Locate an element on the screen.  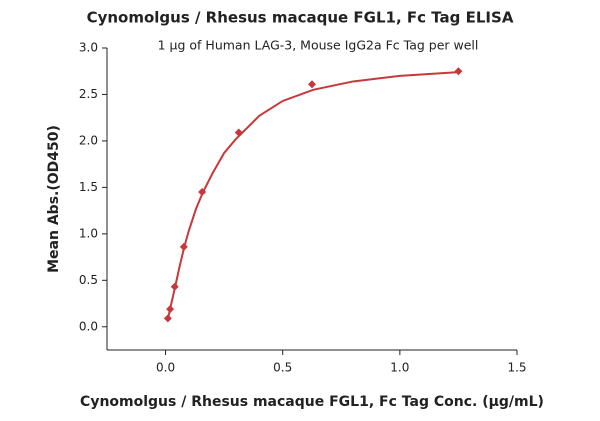
y-tick-label: 1.5 is located at coordinates (88, 187).